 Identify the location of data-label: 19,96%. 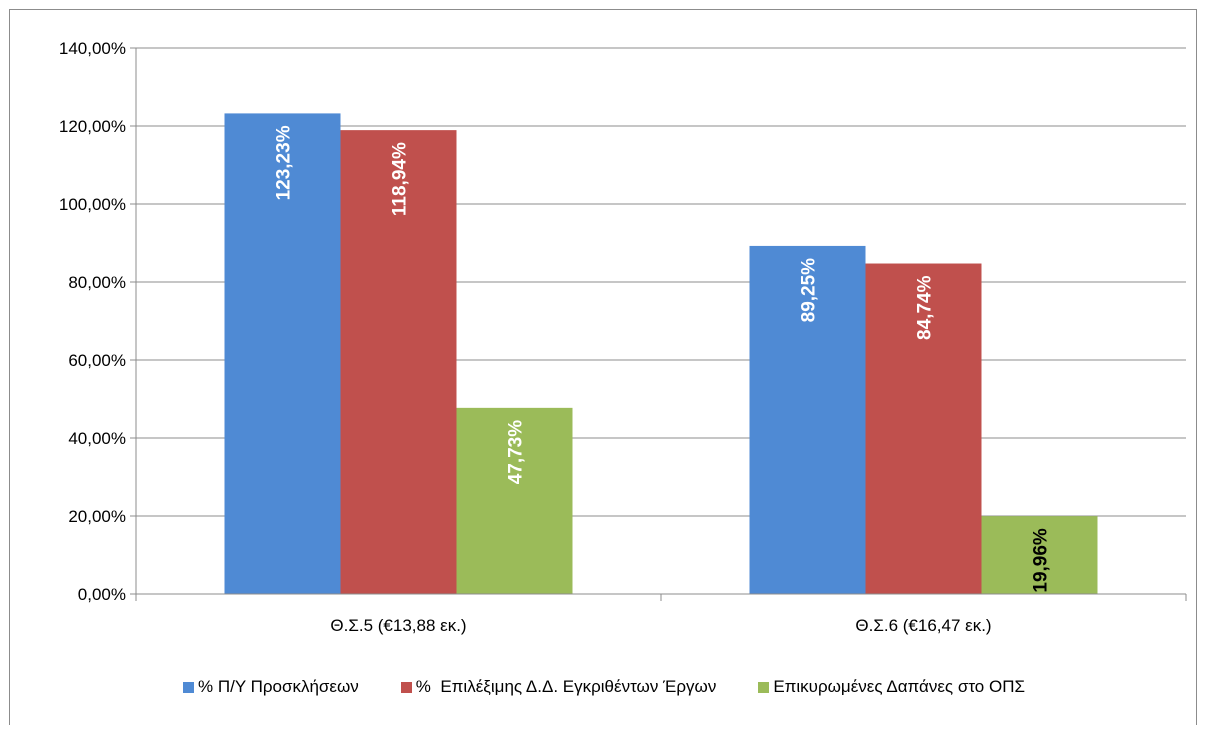
(1041, 560).